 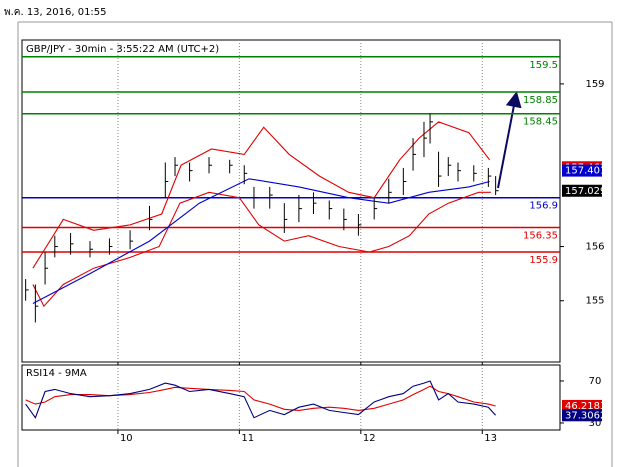 What do you see at coordinates (594, 84) in the screenshot?
I see `y-tick-label: 159` at bounding box center [594, 84].